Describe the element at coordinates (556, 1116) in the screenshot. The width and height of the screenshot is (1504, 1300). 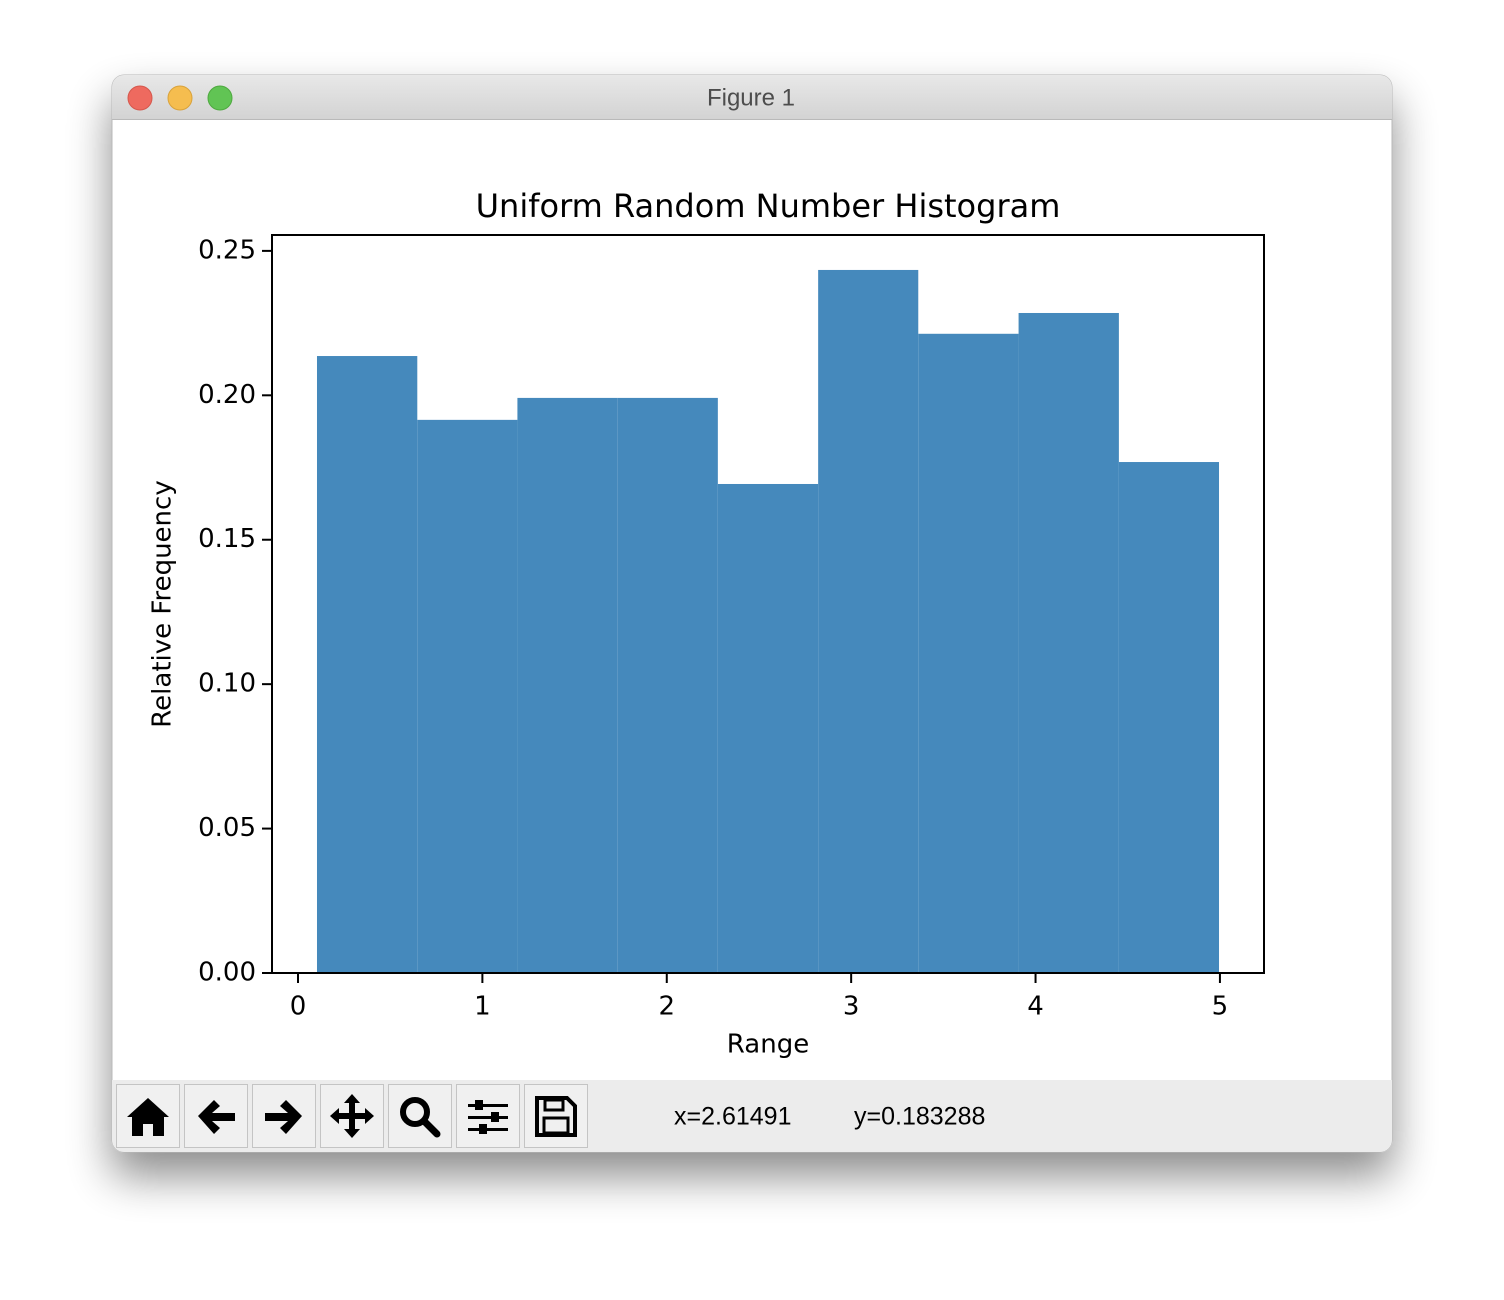
I see `save-button` at that location.